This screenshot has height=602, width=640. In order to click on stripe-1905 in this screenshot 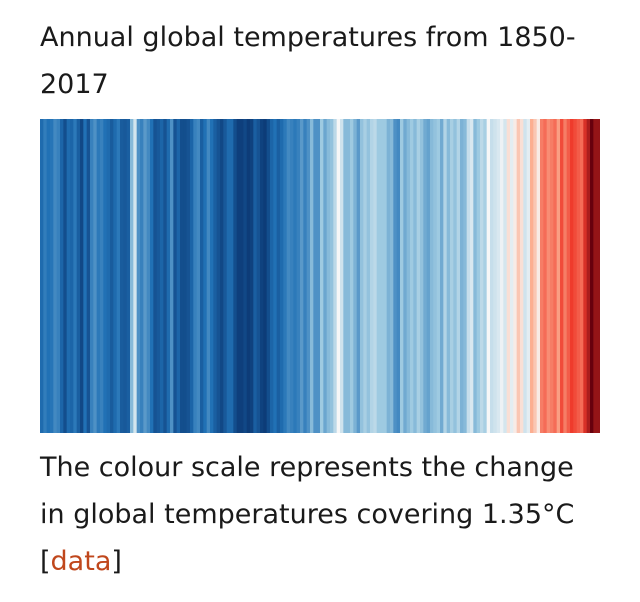, I will do `click(225, 276)`.